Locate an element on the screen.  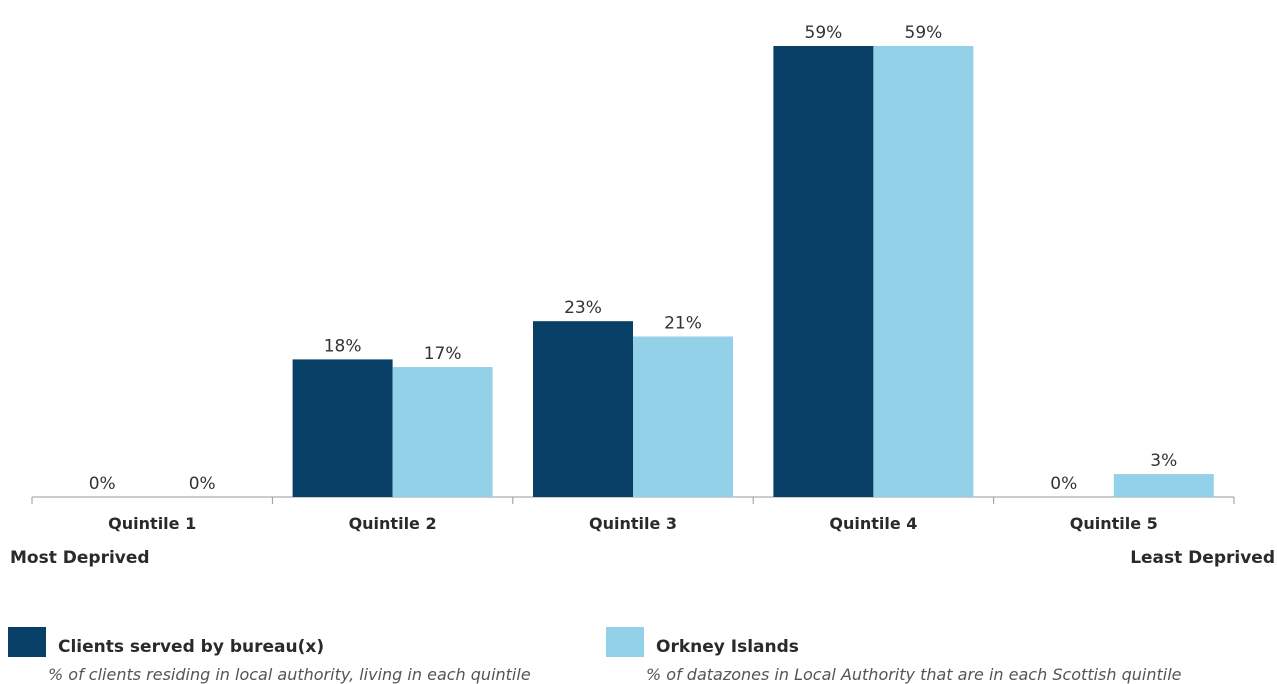
least-deprived-label: Least Deprived is located at coordinates (1202, 558).